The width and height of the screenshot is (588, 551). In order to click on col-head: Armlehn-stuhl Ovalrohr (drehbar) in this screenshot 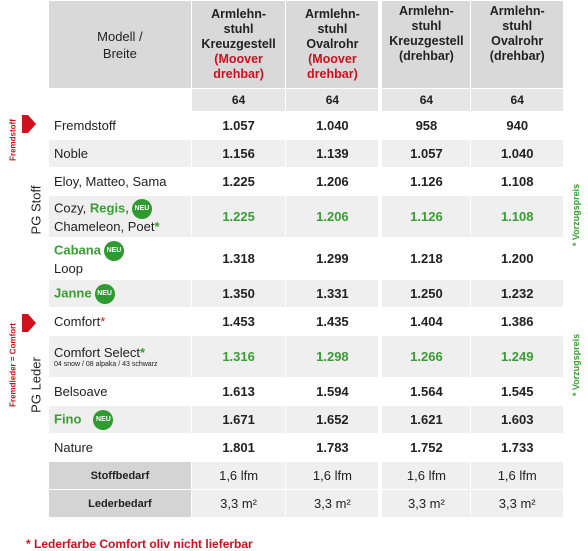, I will do `click(517, 44)`.